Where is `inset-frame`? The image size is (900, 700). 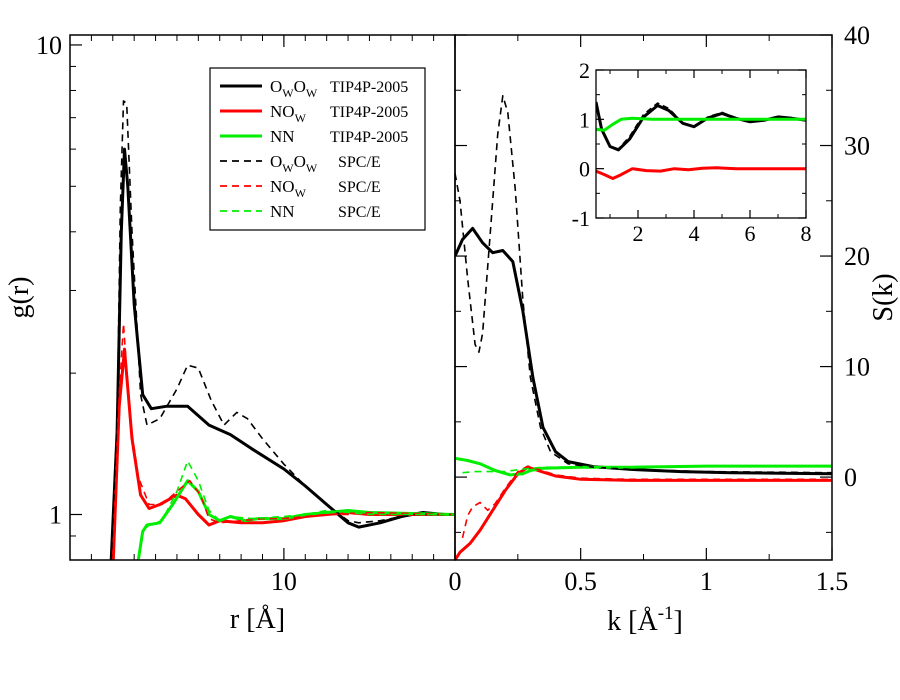
inset-frame is located at coordinates (701, 144).